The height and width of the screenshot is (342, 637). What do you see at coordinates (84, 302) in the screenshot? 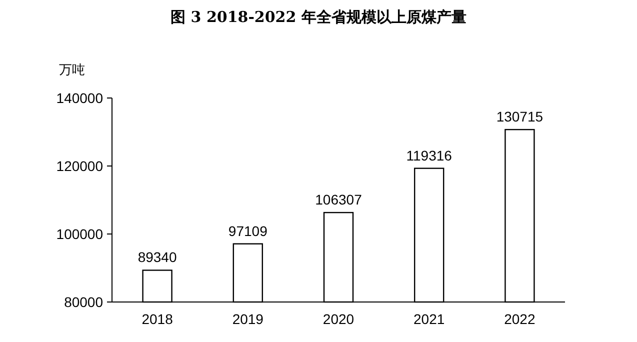
I see `y-tick-label: 80000` at bounding box center [84, 302].